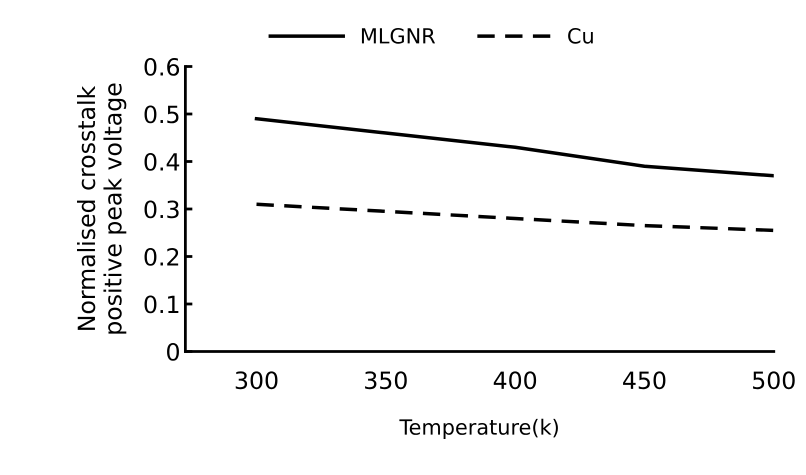  I want to click on x-tick-label: 450, so click(644, 380).